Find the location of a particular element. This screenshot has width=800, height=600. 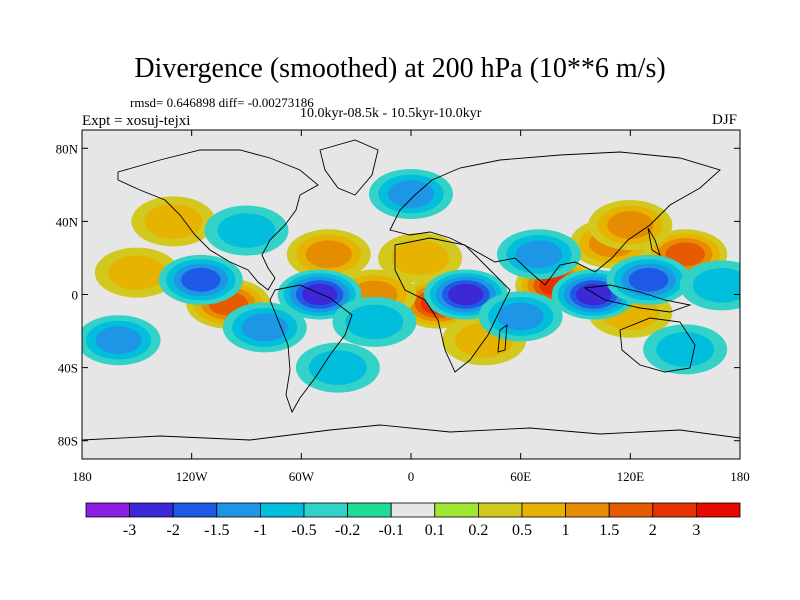

coastline-eurasia is located at coordinates (555, 218).